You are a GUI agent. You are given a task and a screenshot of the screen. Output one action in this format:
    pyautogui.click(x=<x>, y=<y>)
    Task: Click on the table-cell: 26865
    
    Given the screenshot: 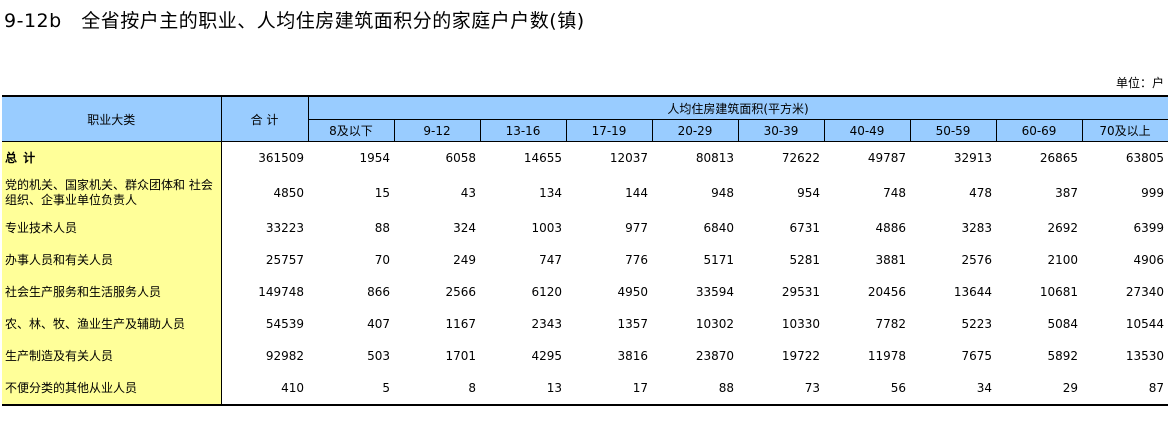 What is the action you would take?
    pyautogui.click(x=1058, y=158)
    